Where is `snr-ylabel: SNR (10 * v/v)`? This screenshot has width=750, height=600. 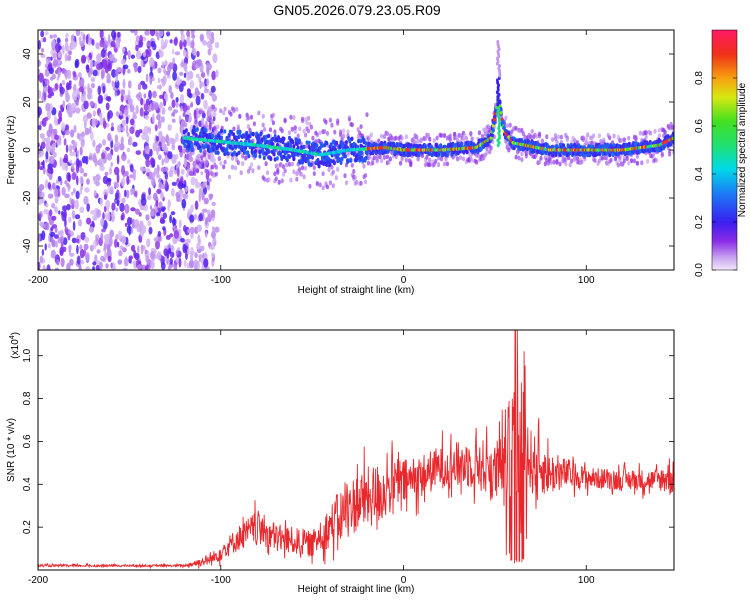
snr-ylabel: SNR (10 * v/v) is located at coordinates (11, 450).